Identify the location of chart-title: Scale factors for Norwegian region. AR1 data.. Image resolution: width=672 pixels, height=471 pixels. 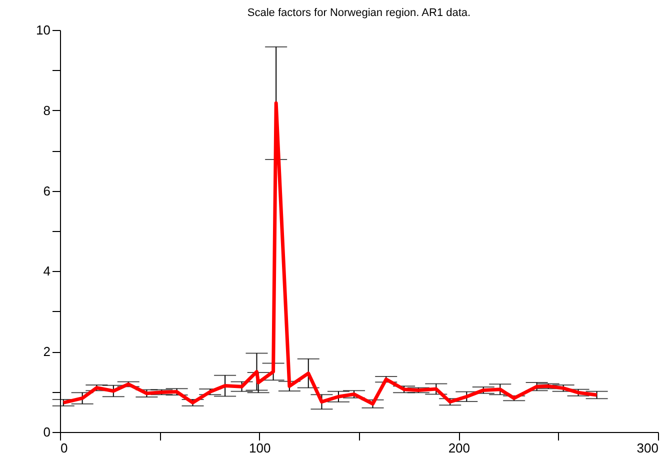
(359, 13).